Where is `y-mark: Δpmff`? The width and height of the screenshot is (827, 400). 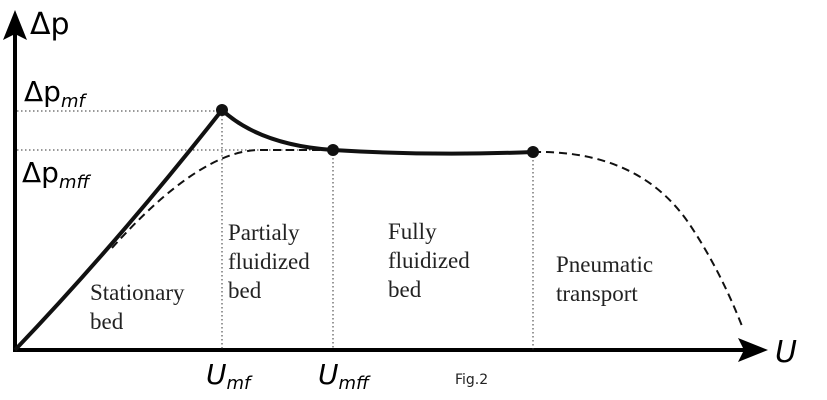 y-mark: Δpmff is located at coordinates (56, 174).